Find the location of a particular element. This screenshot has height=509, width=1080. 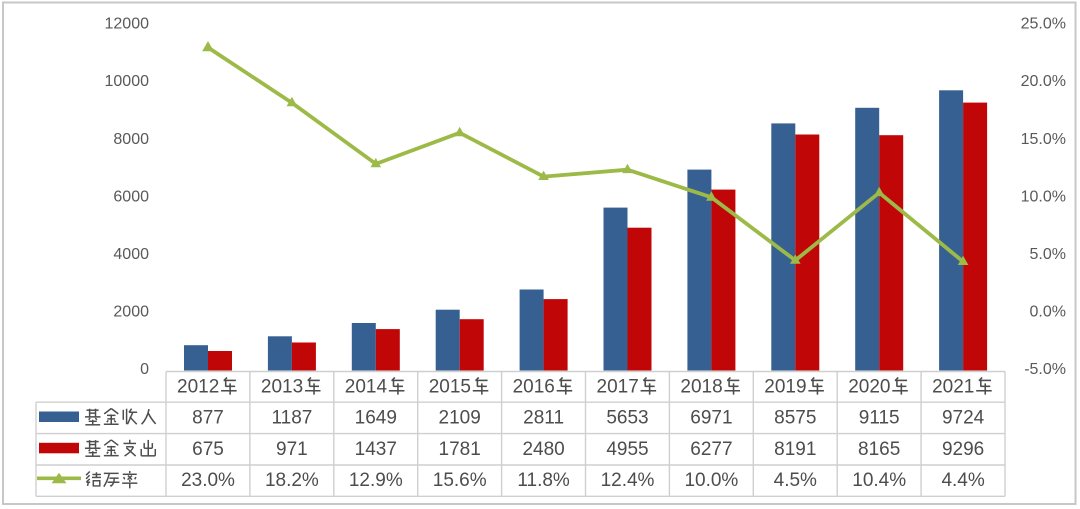

svg-text: 971 is located at coordinates (292, 449).